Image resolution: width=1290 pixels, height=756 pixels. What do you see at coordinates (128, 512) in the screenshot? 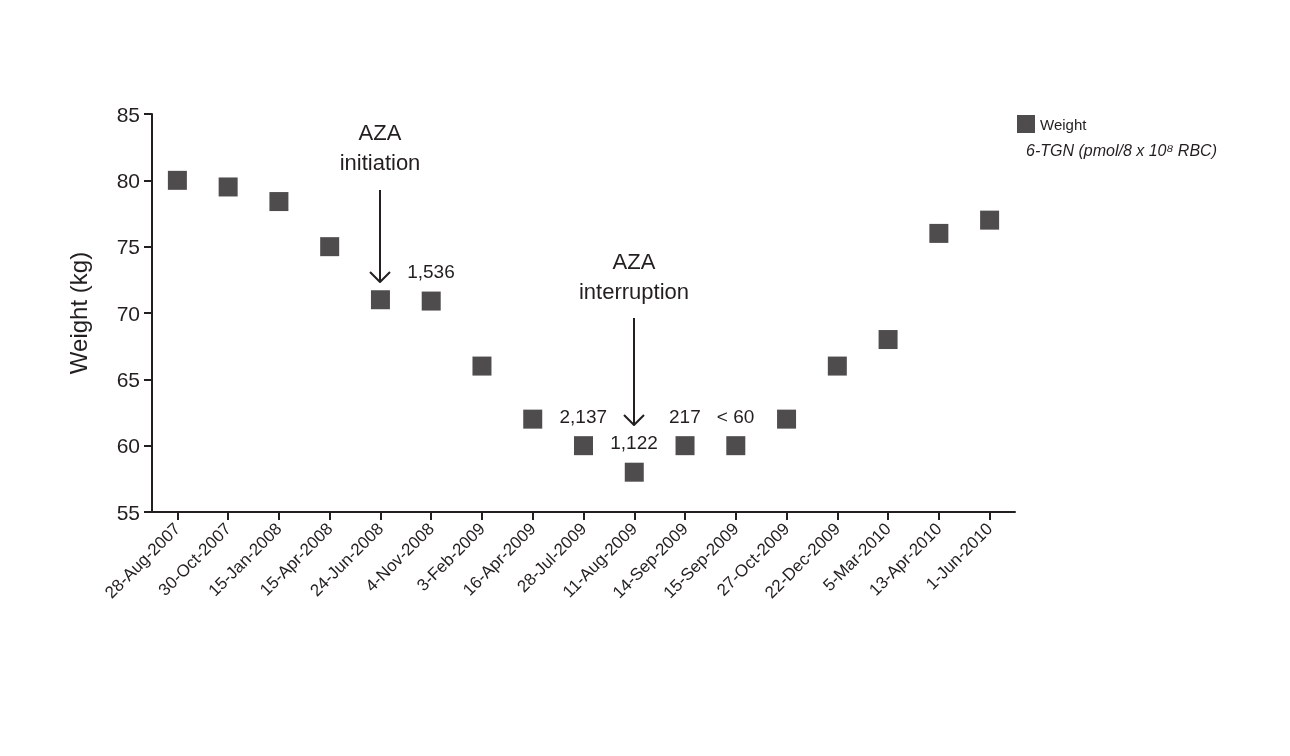
I see `y-tick-label: 55` at bounding box center [128, 512].